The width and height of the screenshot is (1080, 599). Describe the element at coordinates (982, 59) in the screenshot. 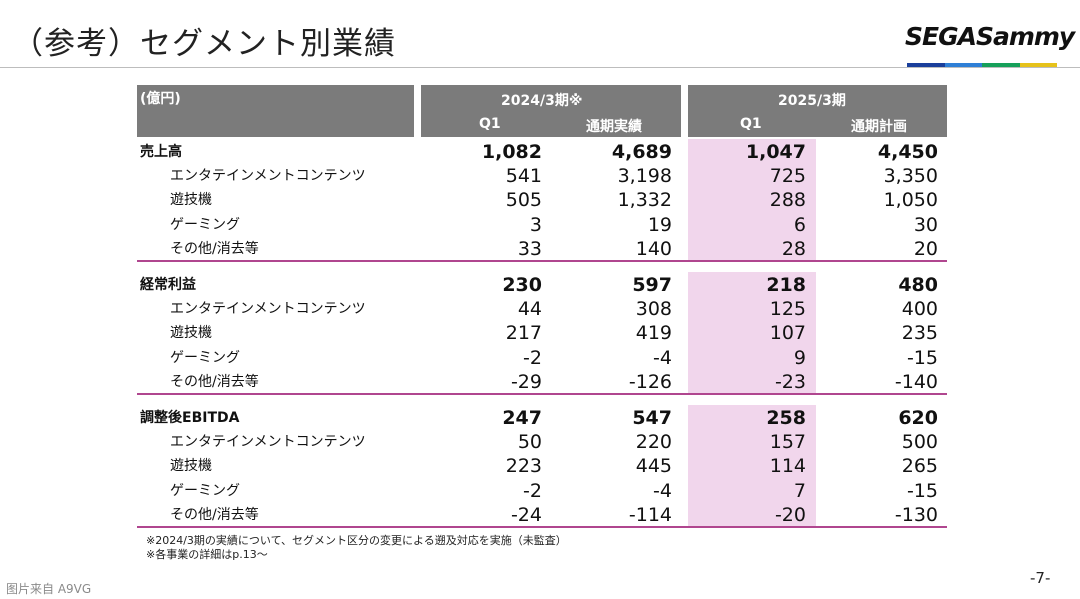

I see `logo-color-bar` at that location.